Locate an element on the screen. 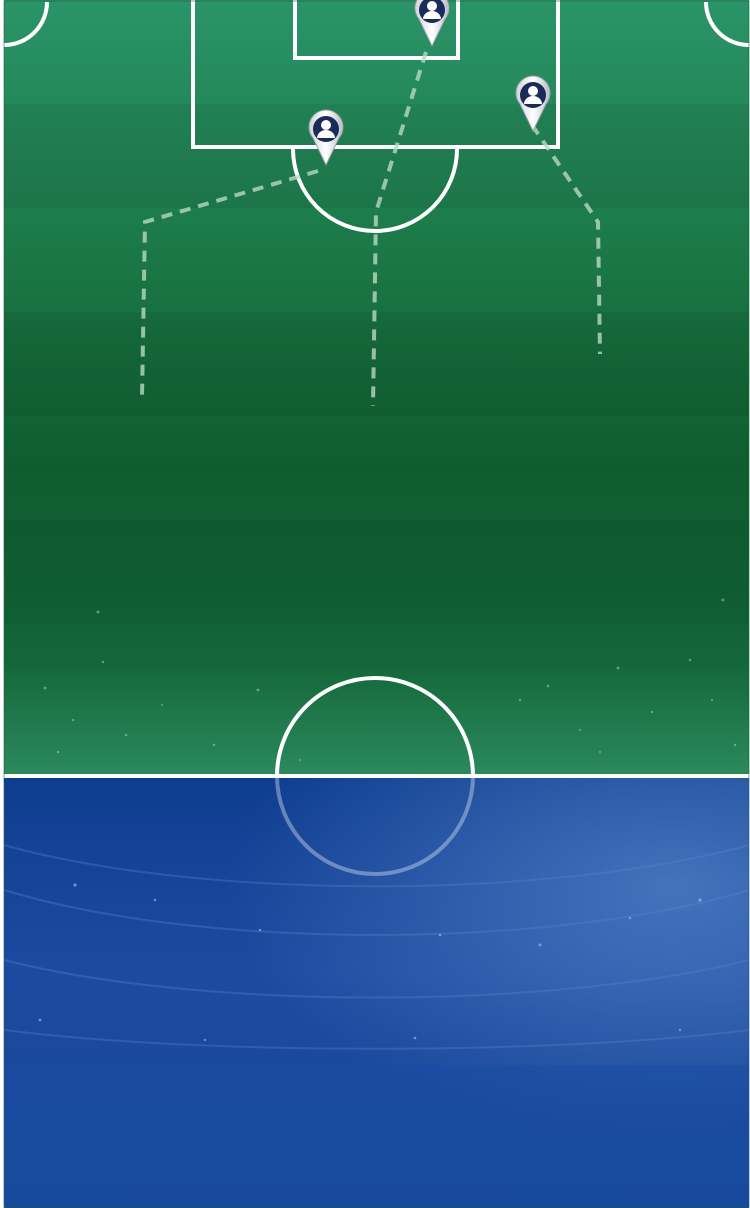 Image resolution: width=750 pixels, height=1208 pixels. stadium-field is located at coordinates (376, 1136).